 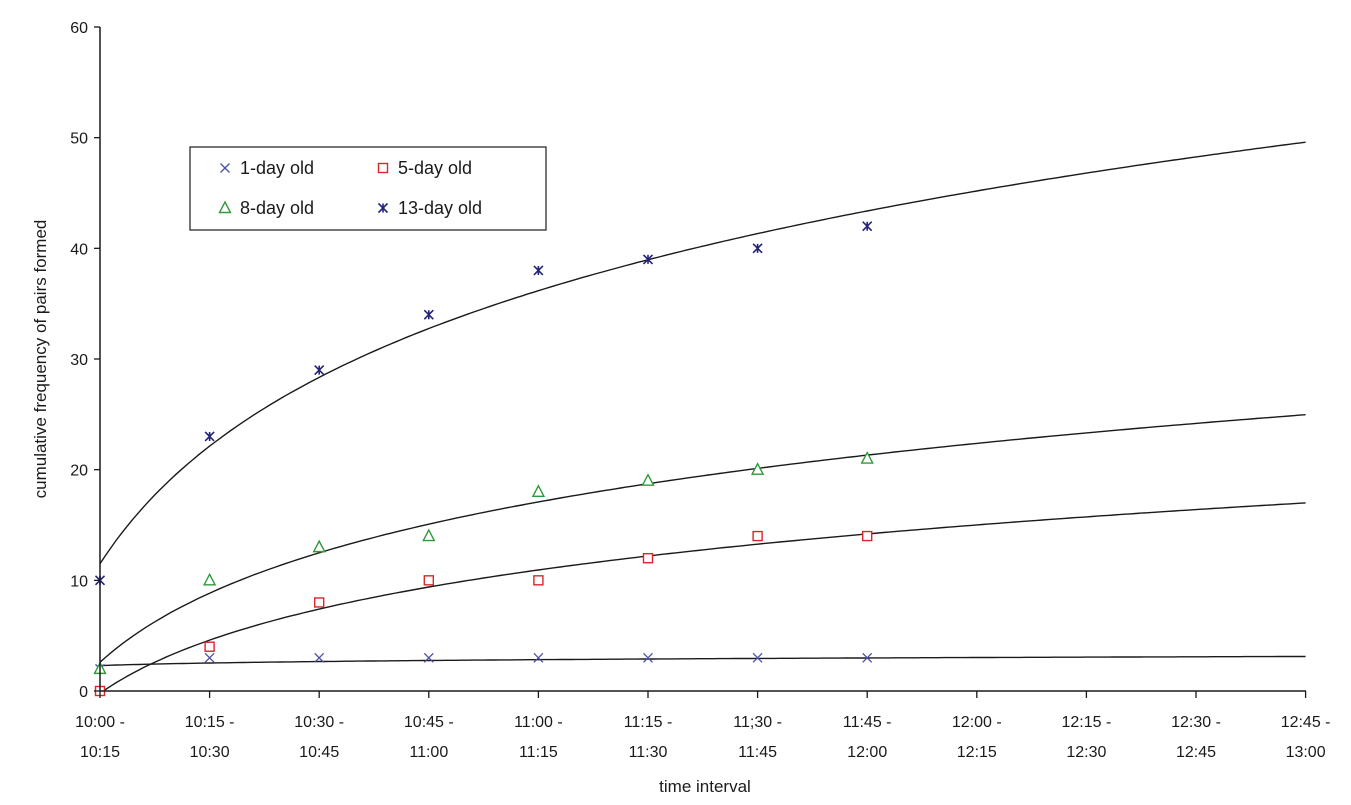 I want to click on x-tick-label-line1: 12:15 -, so click(x=1086, y=722).